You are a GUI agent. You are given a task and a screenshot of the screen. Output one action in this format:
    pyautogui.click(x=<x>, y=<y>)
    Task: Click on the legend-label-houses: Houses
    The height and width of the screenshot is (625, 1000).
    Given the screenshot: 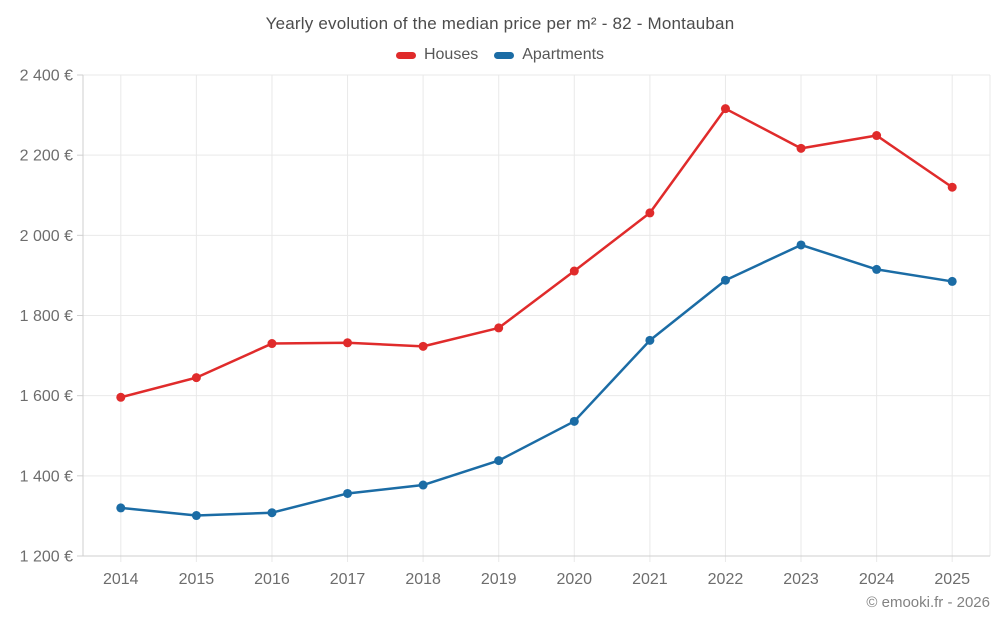 What is the action you would take?
    pyautogui.click(x=451, y=54)
    